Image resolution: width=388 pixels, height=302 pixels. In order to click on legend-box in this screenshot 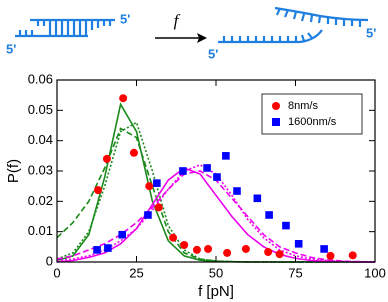, I will do `click(312, 114)`.